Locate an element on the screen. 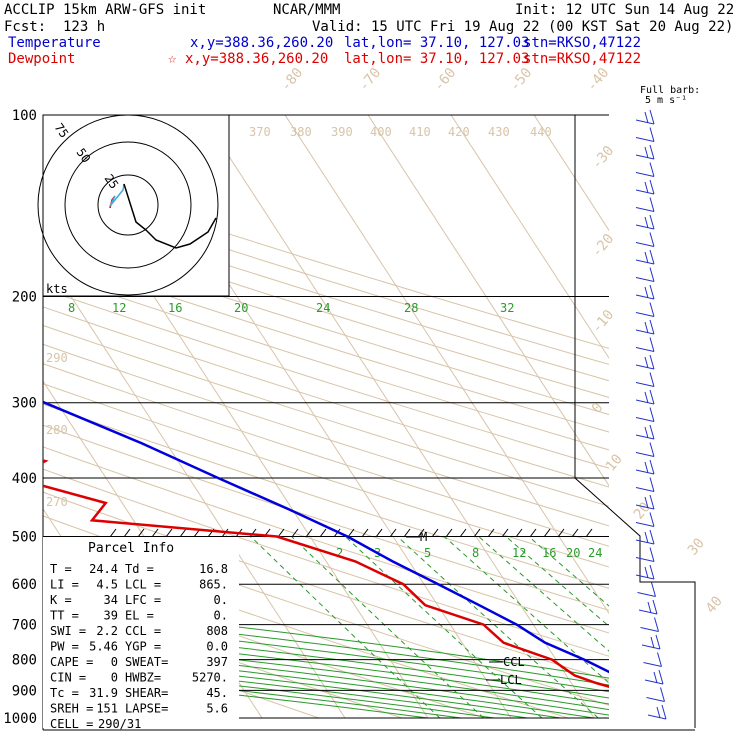 The image size is (740, 740). mixing-ratio-label: 32 is located at coordinates (507, 308).